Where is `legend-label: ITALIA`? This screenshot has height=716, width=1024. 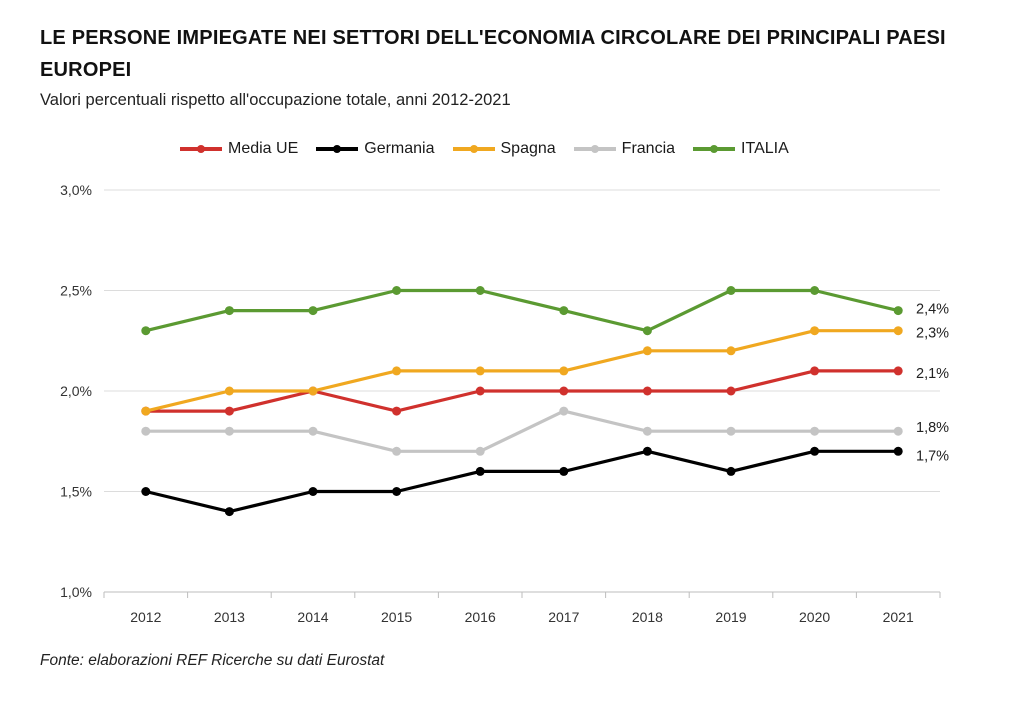 legend-label: ITALIA is located at coordinates (765, 148).